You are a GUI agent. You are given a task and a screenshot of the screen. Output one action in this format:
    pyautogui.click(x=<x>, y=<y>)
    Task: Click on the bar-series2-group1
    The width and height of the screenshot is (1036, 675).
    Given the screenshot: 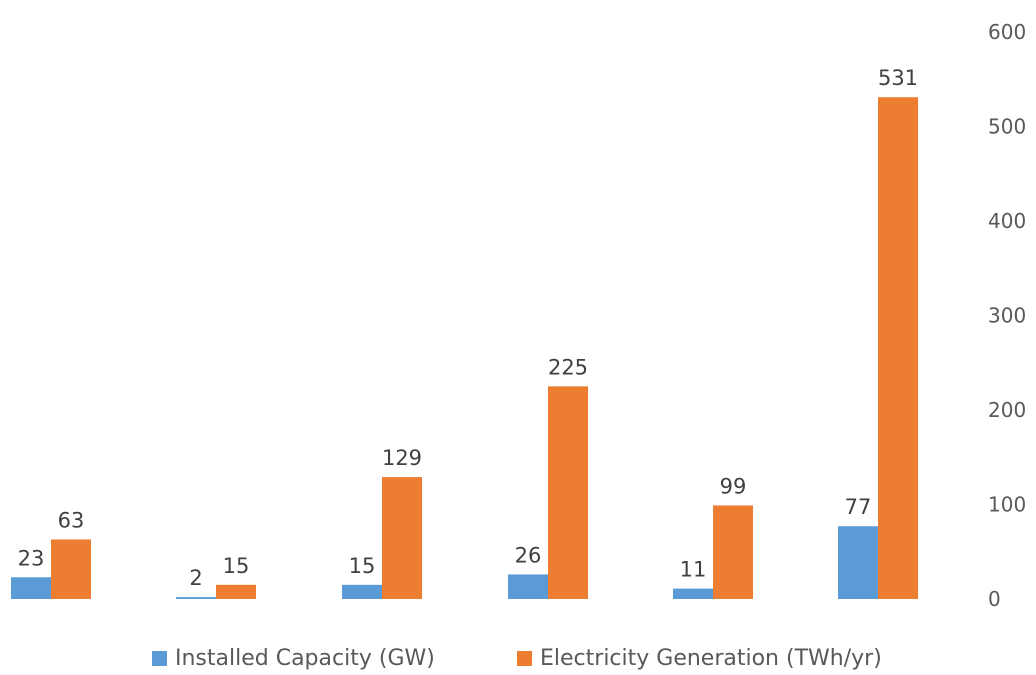 What is the action you would take?
    pyautogui.click(x=71, y=569)
    